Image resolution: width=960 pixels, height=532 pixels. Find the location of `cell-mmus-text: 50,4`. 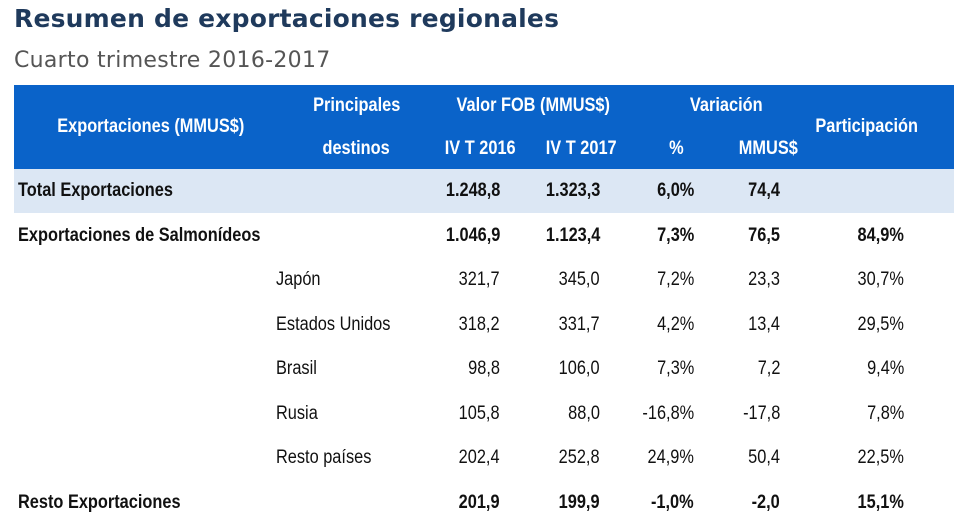

cell-mmus-text: 50,4 is located at coordinates (764, 457).